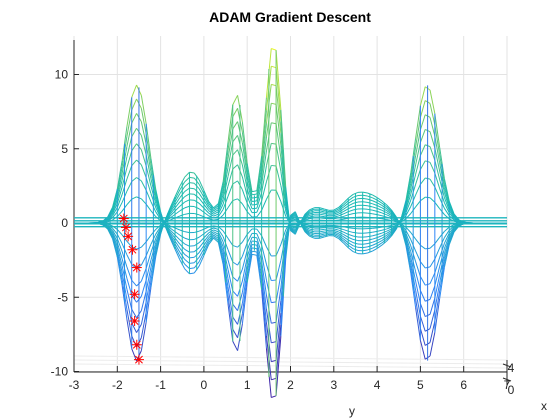  I want to click on y-tick-label: 4, so click(377, 385).